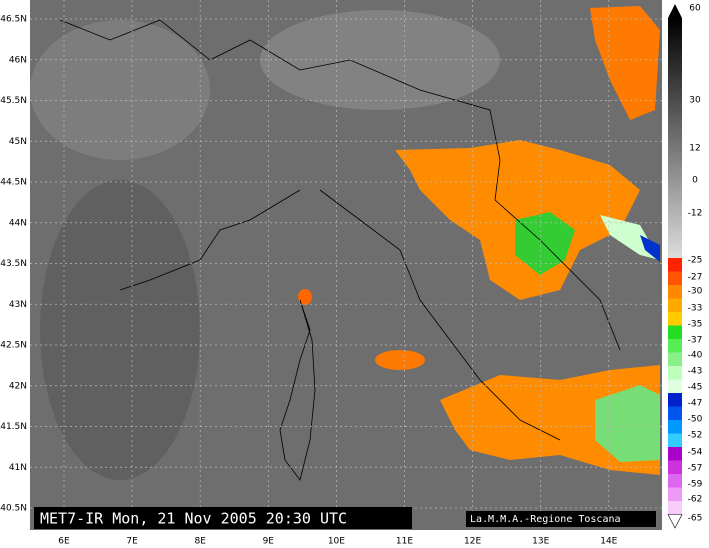 The image size is (709, 548). I want to click on scale-label: -45, so click(695, 388).